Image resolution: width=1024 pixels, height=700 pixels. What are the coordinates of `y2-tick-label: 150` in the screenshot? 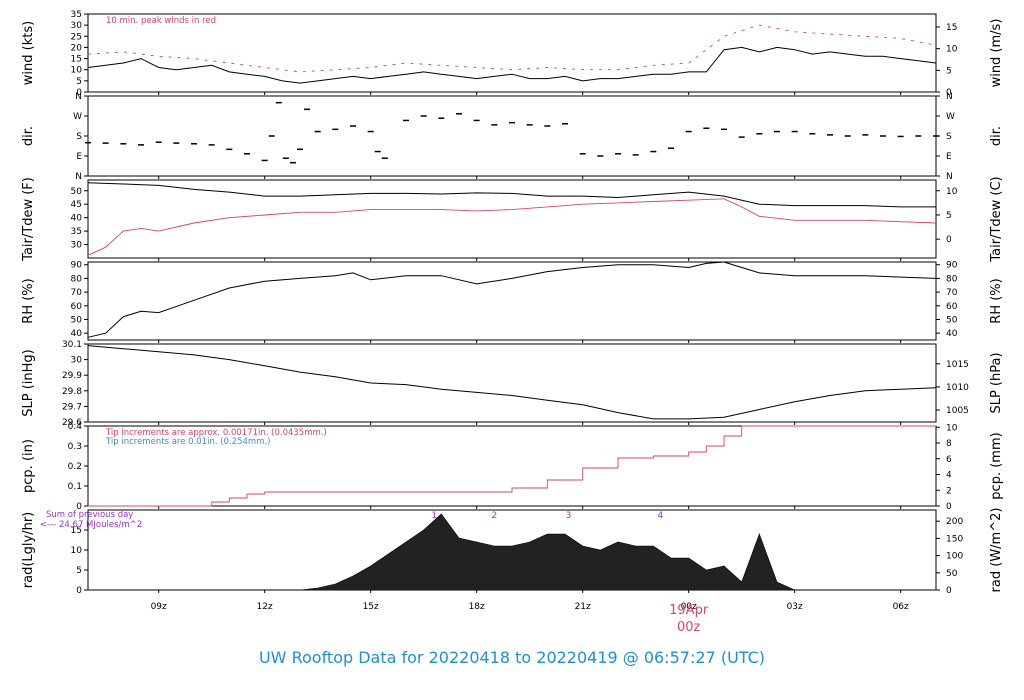 It's located at (954, 539).